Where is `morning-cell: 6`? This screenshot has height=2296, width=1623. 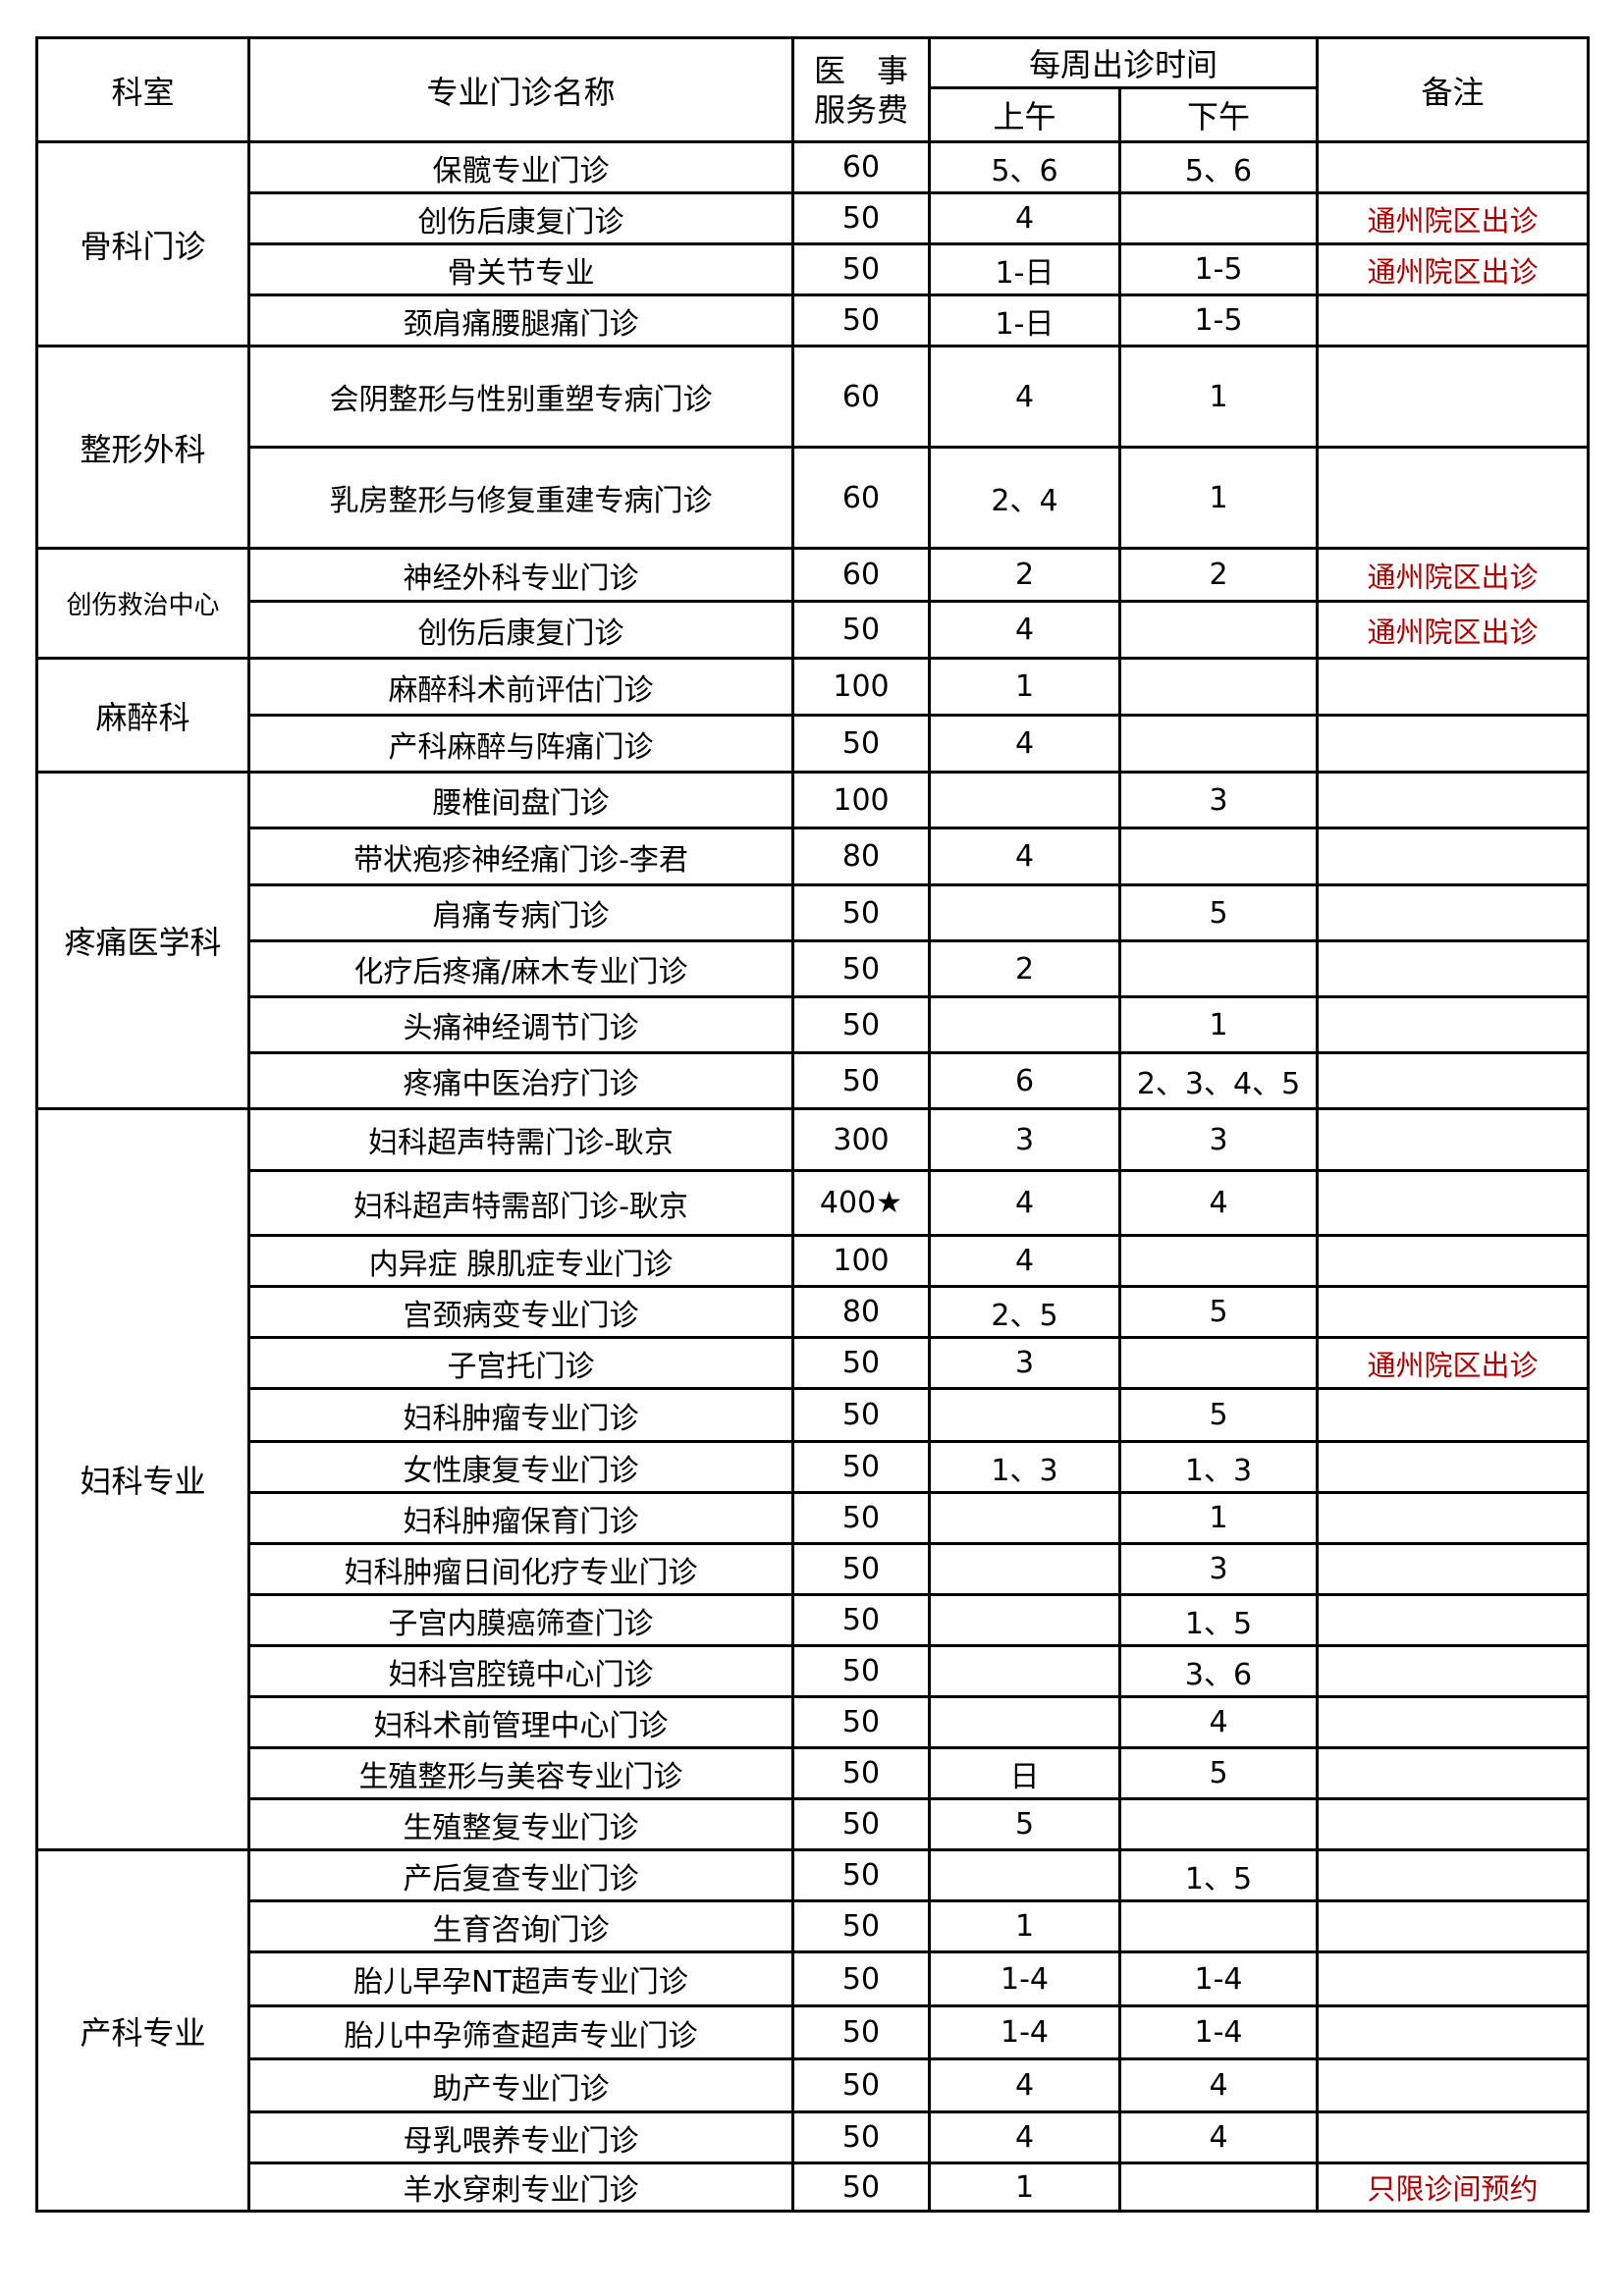
morning-cell: 6 is located at coordinates (1024, 1080).